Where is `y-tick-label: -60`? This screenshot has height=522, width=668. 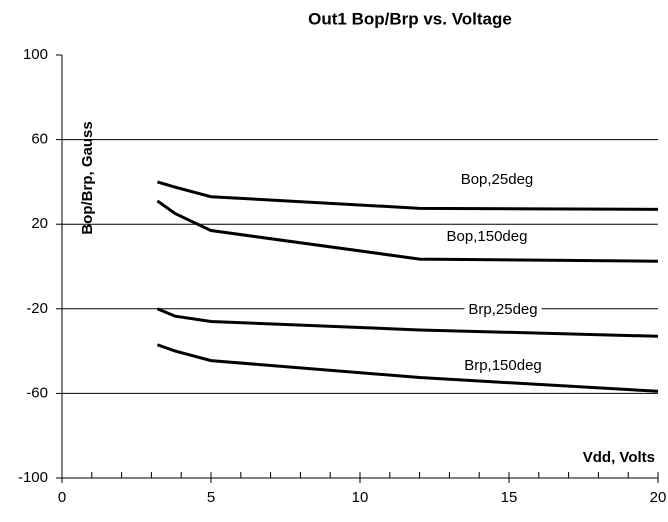
y-tick-label: -60 is located at coordinates (37, 392).